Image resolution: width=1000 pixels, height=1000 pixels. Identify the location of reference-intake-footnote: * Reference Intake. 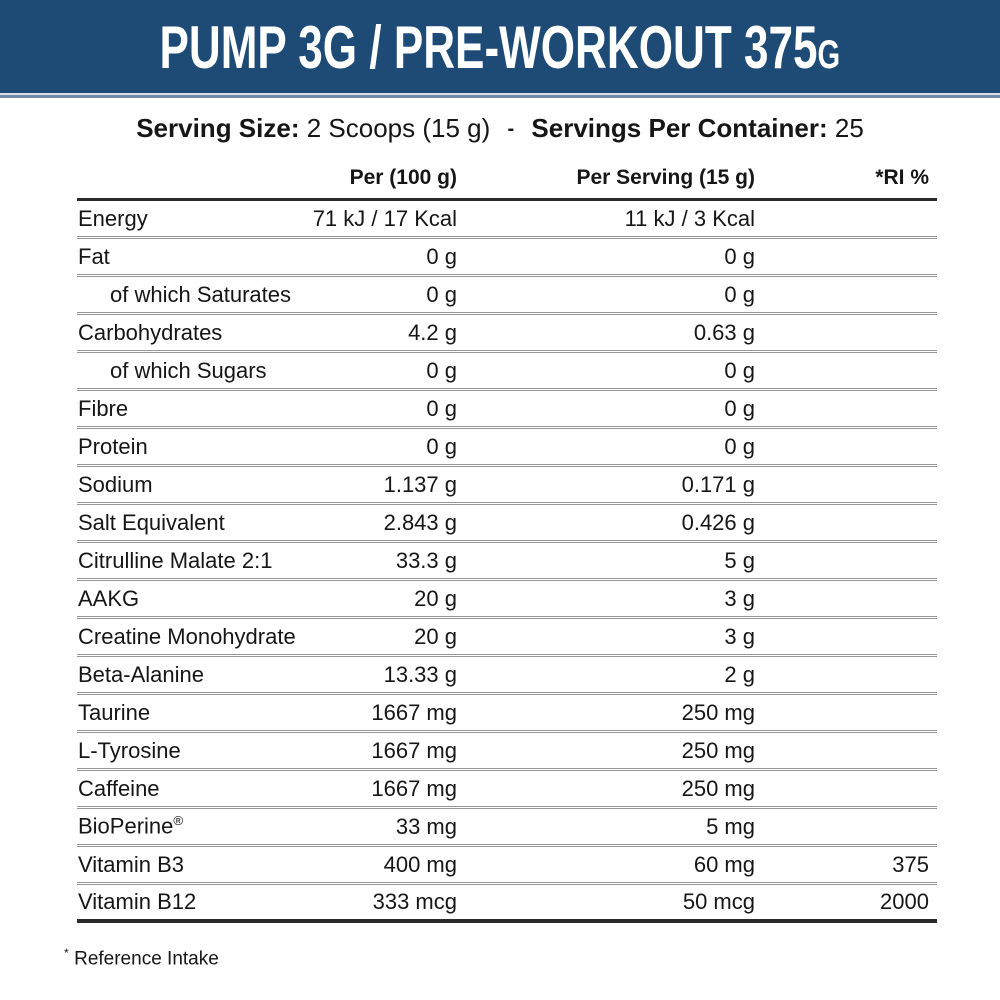
(532, 958).